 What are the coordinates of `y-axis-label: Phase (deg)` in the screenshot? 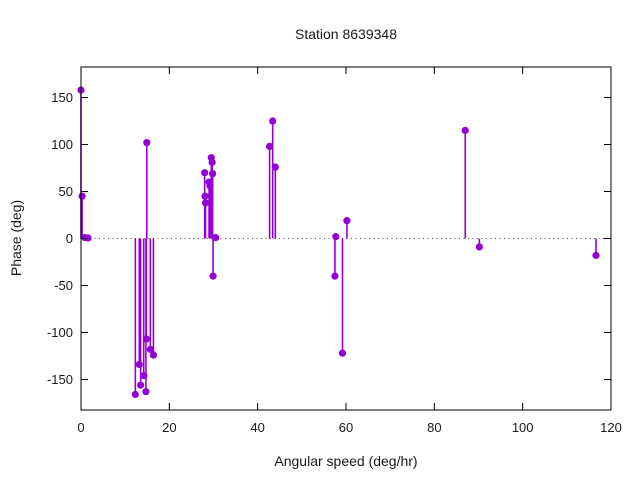 It's located at (16, 238).